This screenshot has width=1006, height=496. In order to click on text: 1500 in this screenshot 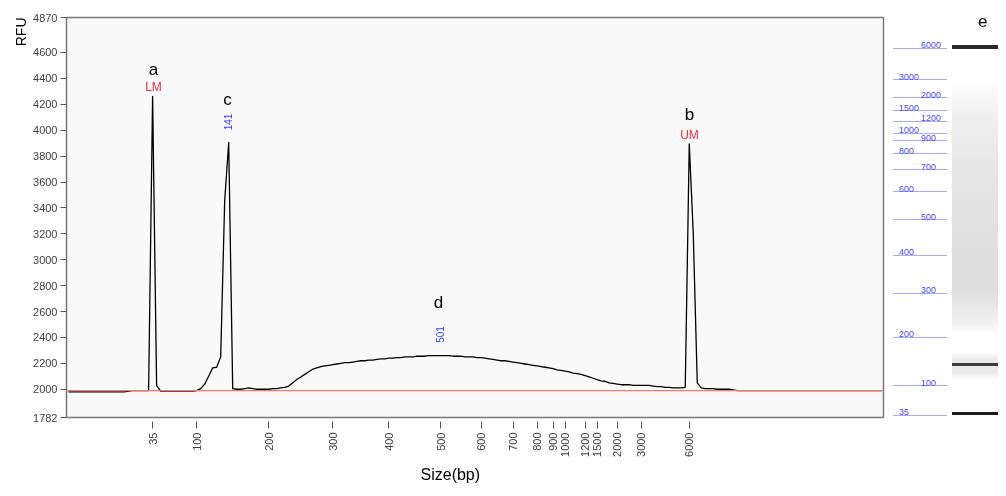, I will do `click(909, 107)`.